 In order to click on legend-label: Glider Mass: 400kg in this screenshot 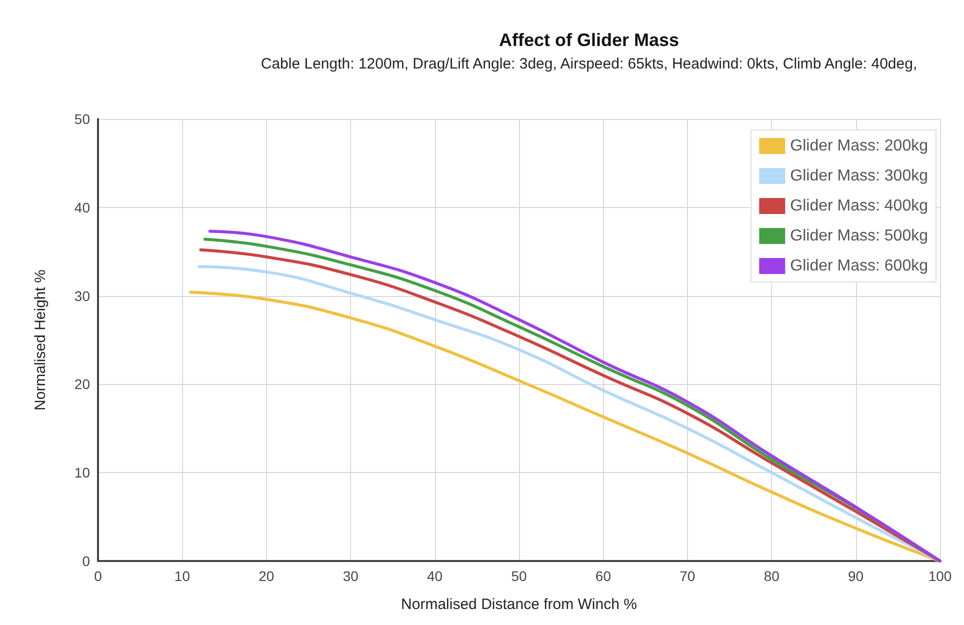, I will do `click(859, 206)`.